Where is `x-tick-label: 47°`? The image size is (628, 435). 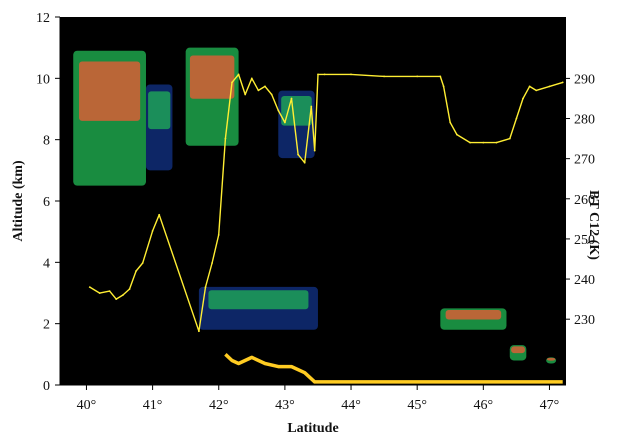
x-tick-label: 47° is located at coordinates (550, 405).